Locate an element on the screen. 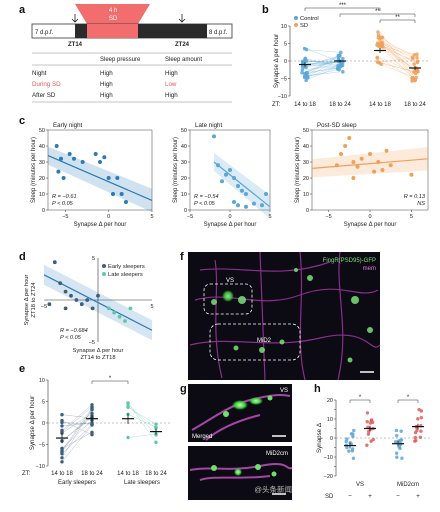 The height and width of the screenshot is (512, 440). y-axis-label: ZT18 to ZT24 is located at coordinates (34, 300).